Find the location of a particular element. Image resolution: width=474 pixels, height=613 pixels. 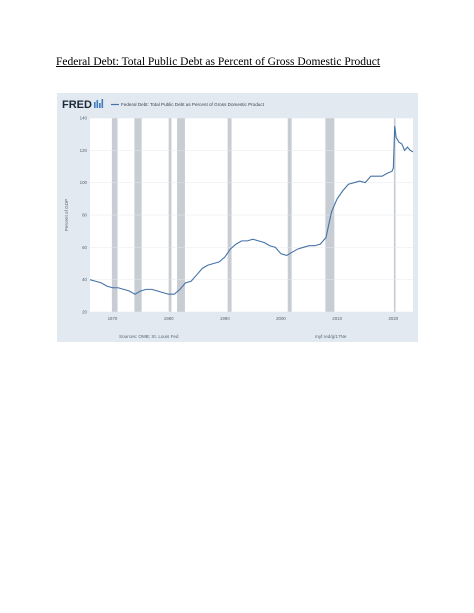

x-tick-label: 1970 is located at coordinates (113, 318).